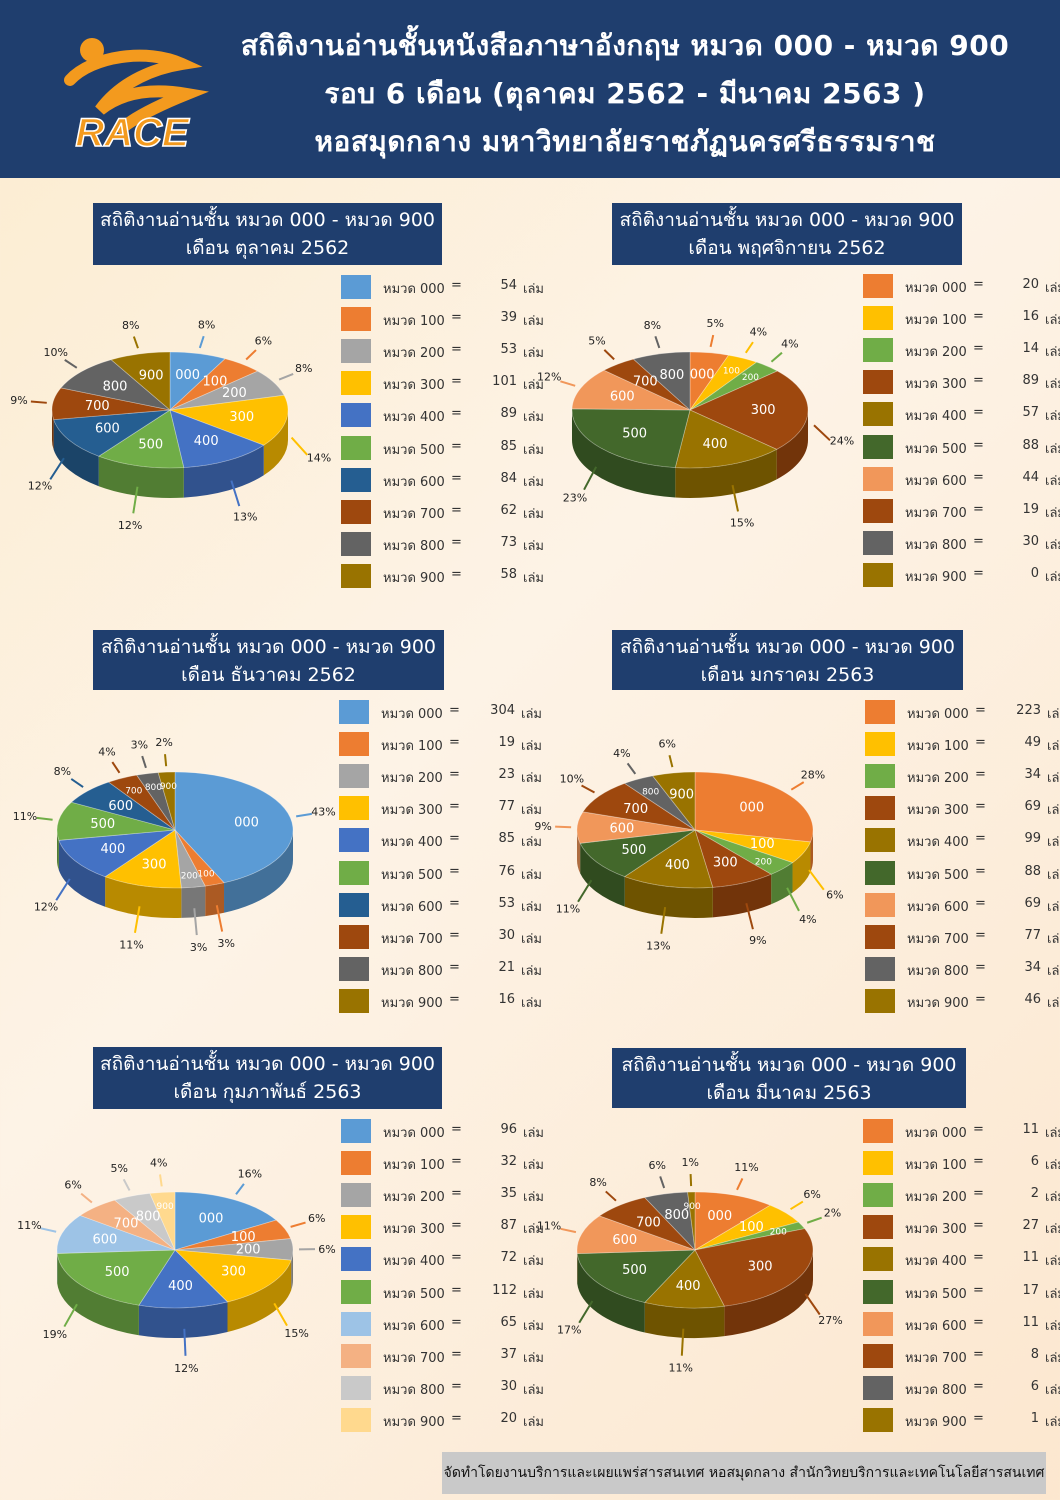 The width and height of the screenshot is (1060, 1500). What do you see at coordinates (508, 350) in the screenshot?
I see `legend-value: 53` at bounding box center [508, 350].